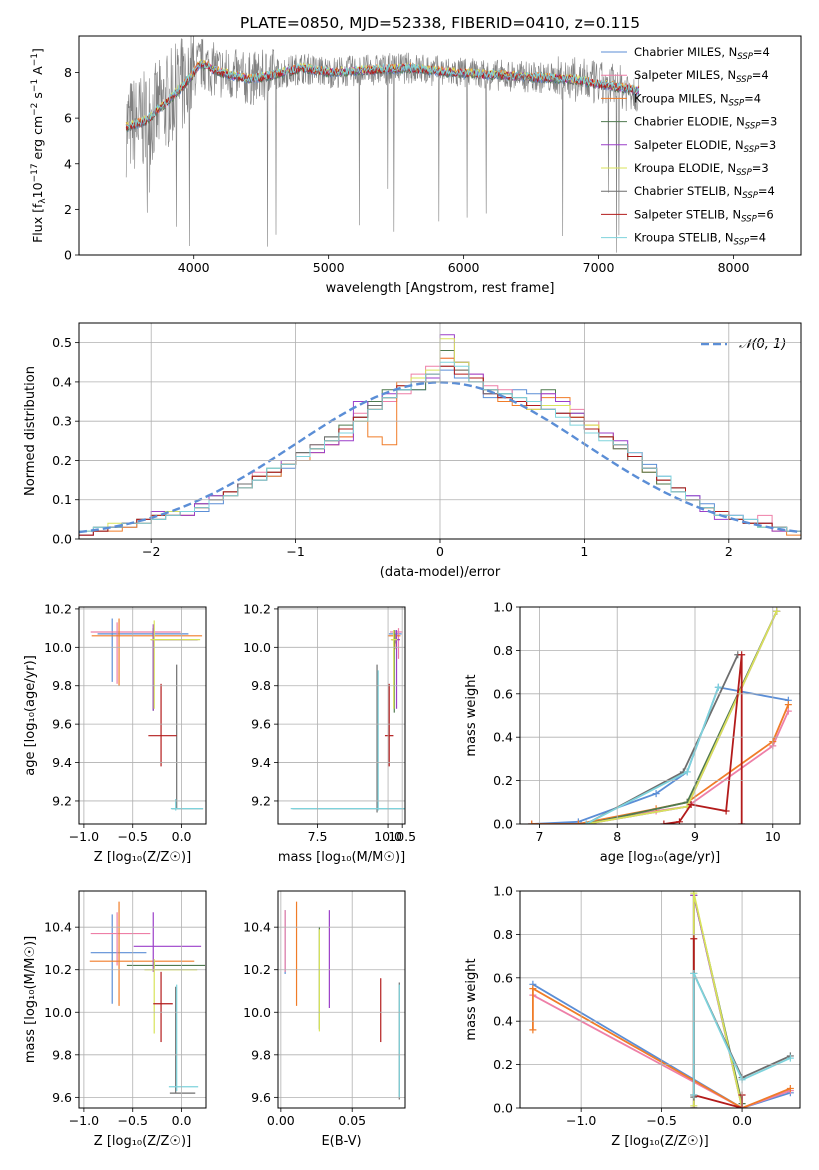  Describe the element at coordinates (688, 191) in the screenshot. I see `legend-text: Chabrier STELIB, N` at that location.